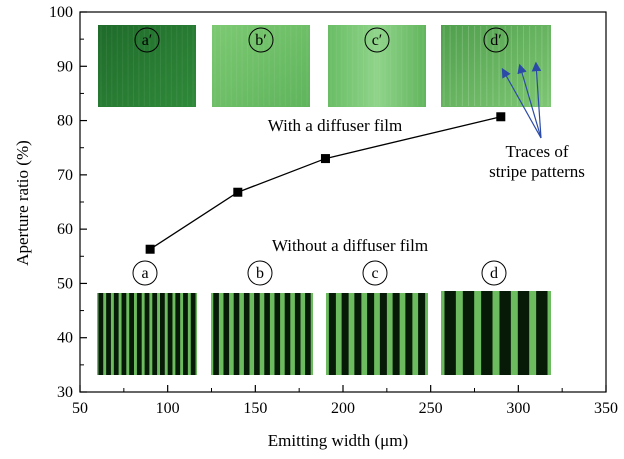  What do you see at coordinates (61, 12) in the screenshot?
I see `y-tick-label: 100` at bounding box center [61, 12].